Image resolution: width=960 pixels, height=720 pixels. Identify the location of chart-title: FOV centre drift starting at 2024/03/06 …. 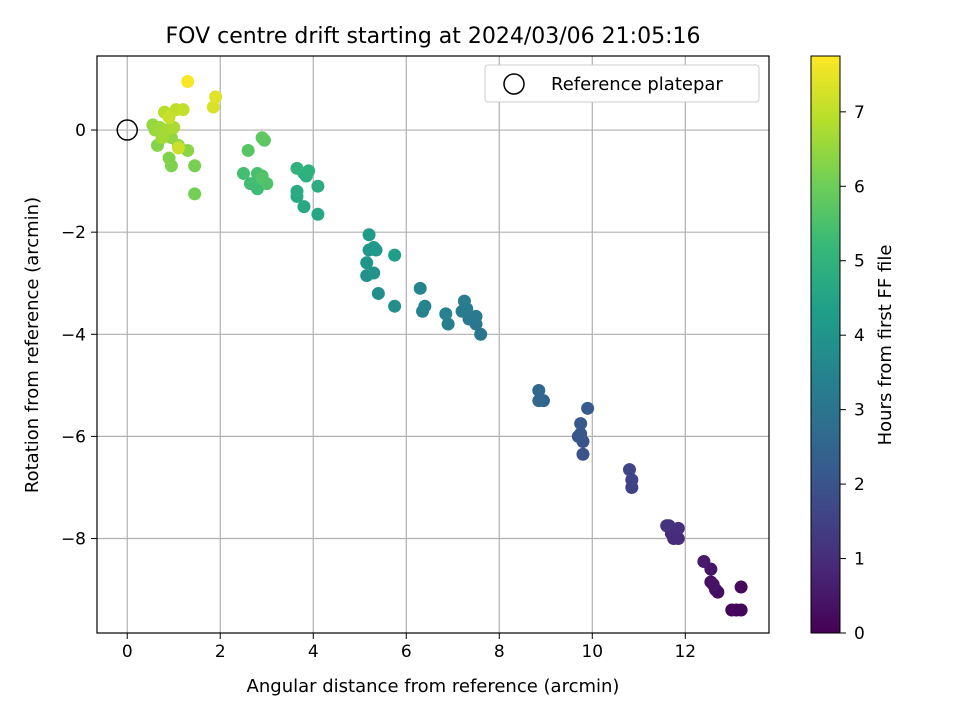
(433, 36).